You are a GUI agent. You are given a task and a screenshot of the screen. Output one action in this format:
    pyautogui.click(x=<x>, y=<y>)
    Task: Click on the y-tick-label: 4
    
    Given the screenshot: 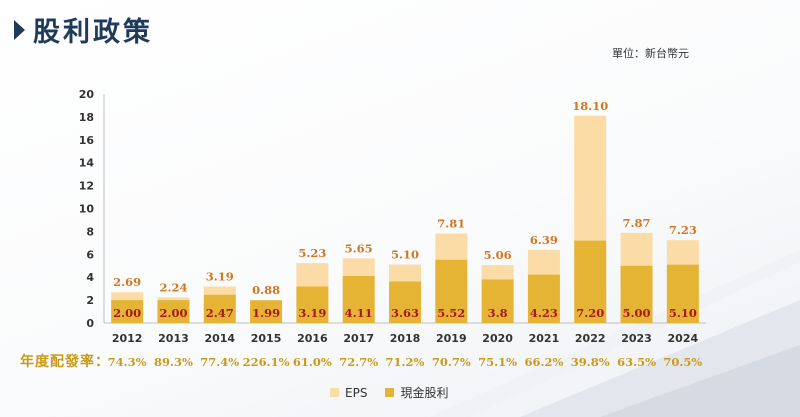 What is the action you would take?
    pyautogui.click(x=90, y=277)
    